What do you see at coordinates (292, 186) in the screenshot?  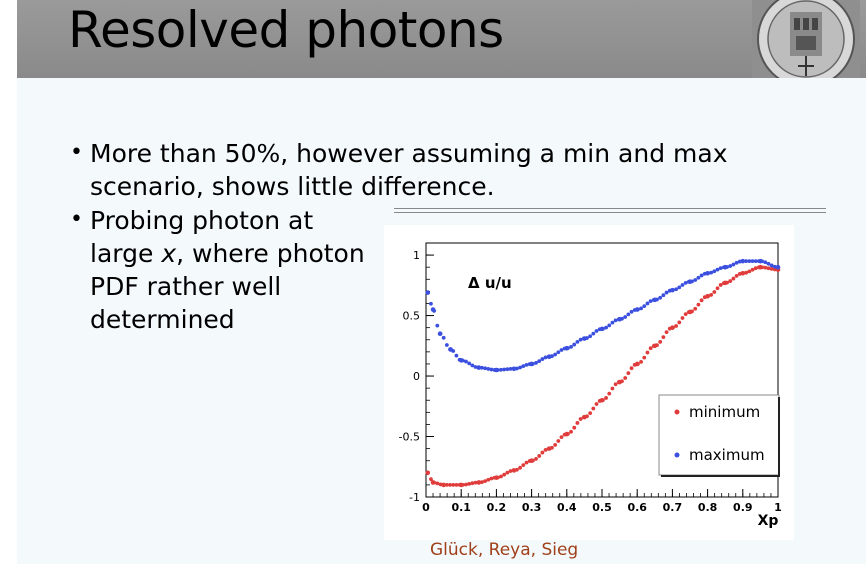 I see `bullet-1-line-2: scenario, shows little difference.` at bounding box center [292, 186].